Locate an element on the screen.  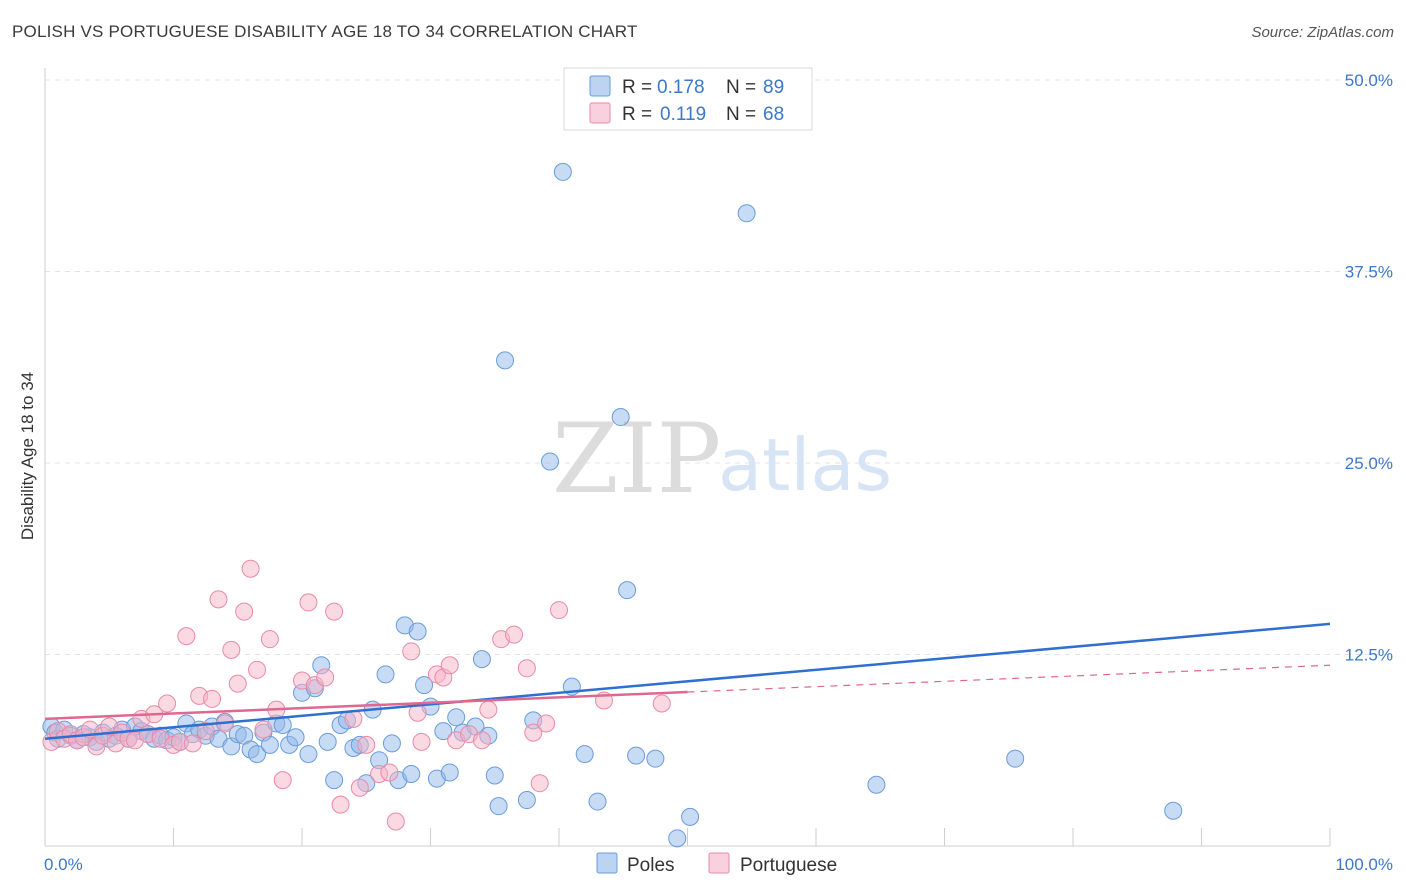
bottom-legend-label-poles: Poles is located at coordinates (651, 865).